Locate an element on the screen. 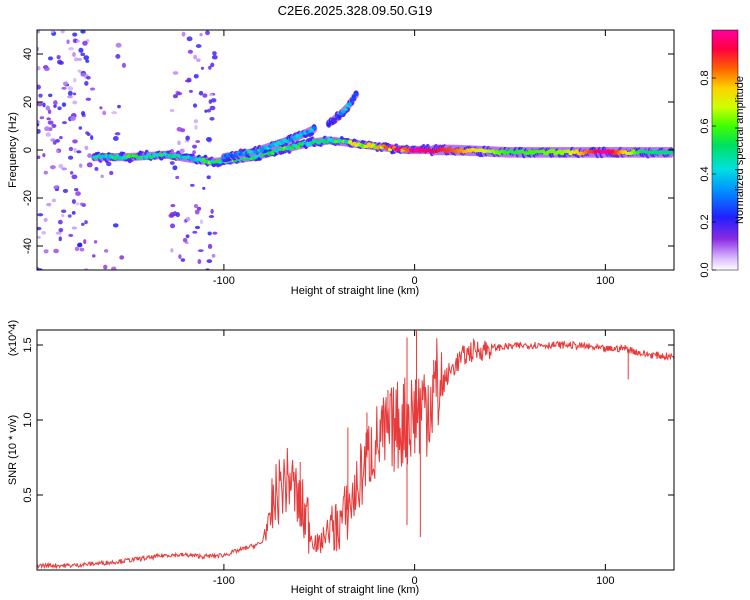  snr-ytick-label: 1.0 is located at coordinates (28, 419).